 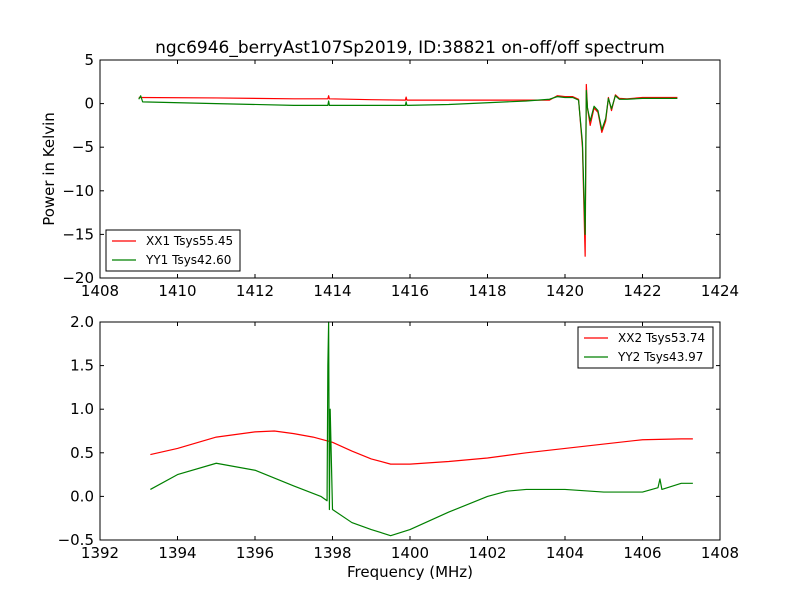 I want to click on x-tick-label: 1420, so click(x=565, y=291).